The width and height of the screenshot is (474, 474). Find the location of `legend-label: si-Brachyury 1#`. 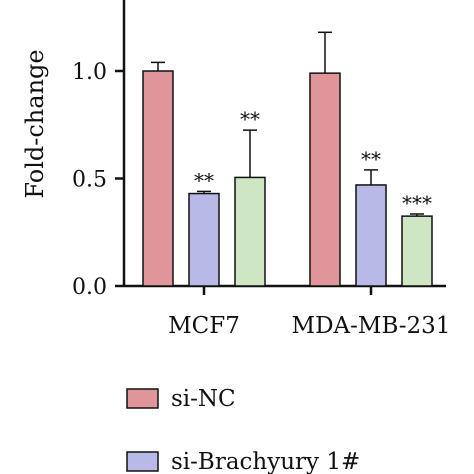

legend-label: si-Brachyury 1# is located at coordinates (265, 461).